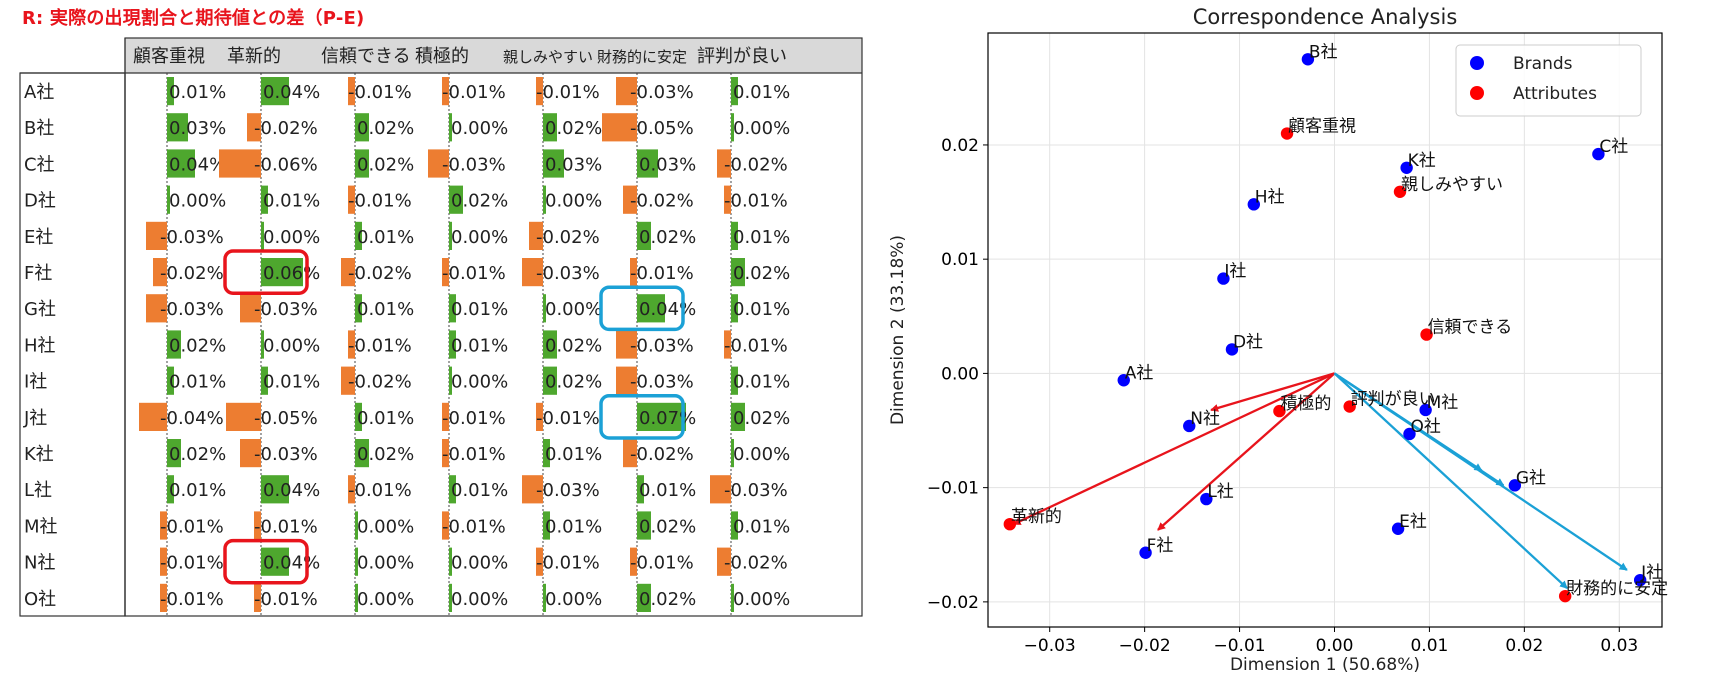 Image resolution: width=1722 pixels, height=685 pixels. I want to click on brand-label: G社, so click(1531, 478).